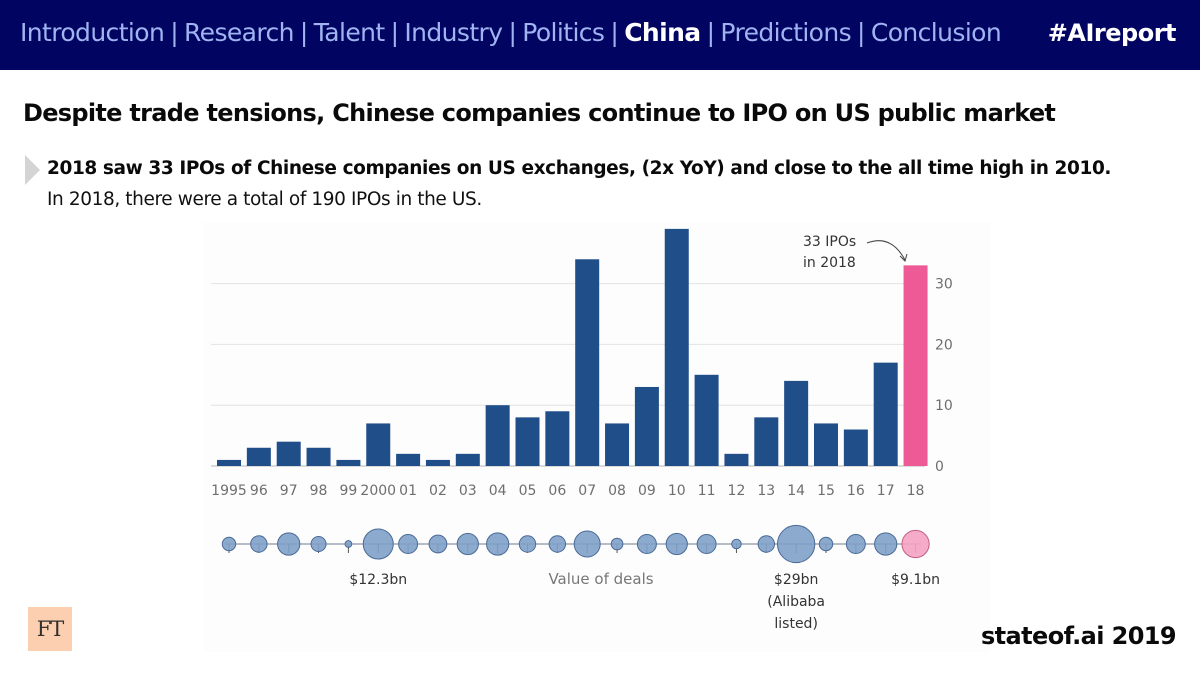  Describe the element at coordinates (289, 491) in the screenshot. I see `x-tick-label: 97` at that location.